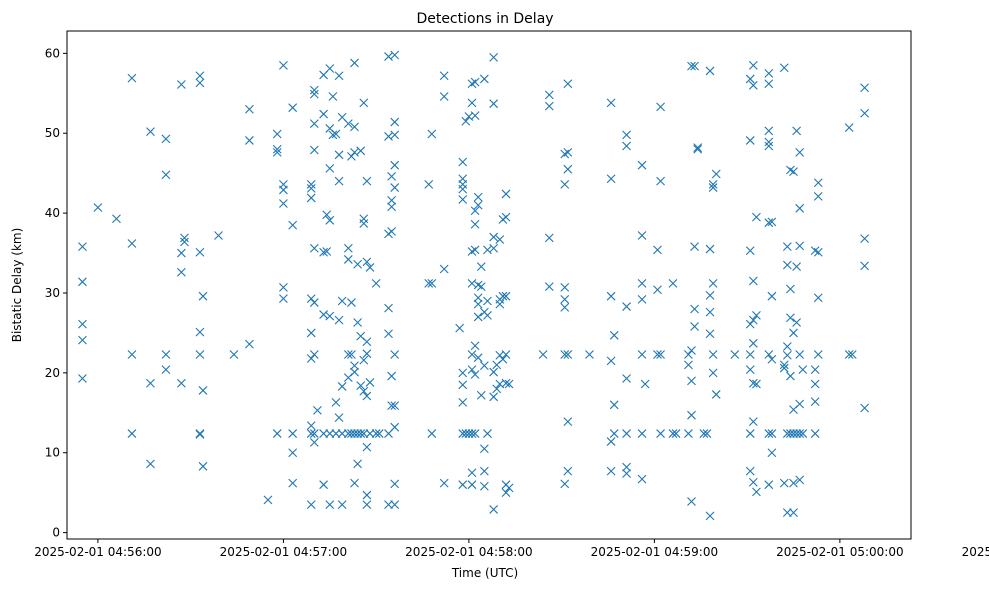 This screenshot has width=989, height=590. I want to click on y-tick-label: 50, so click(52, 133).